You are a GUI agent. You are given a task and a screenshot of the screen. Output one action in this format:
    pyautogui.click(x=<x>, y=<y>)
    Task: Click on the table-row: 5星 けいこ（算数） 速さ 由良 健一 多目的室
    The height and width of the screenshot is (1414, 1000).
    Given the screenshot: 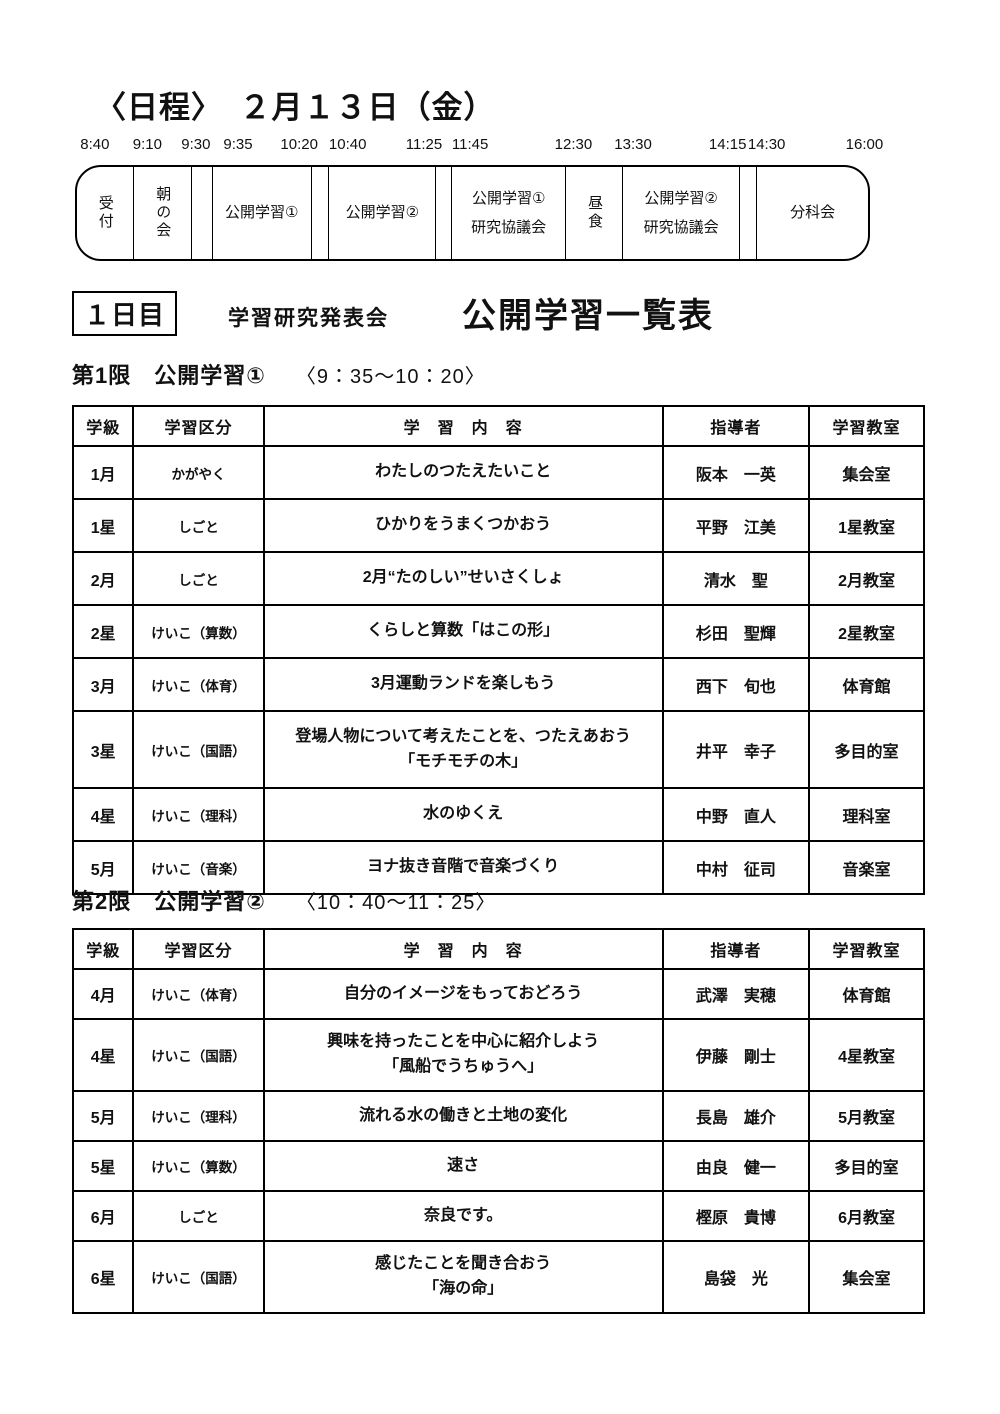 What is the action you would take?
    pyautogui.click(x=498, y=1166)
    